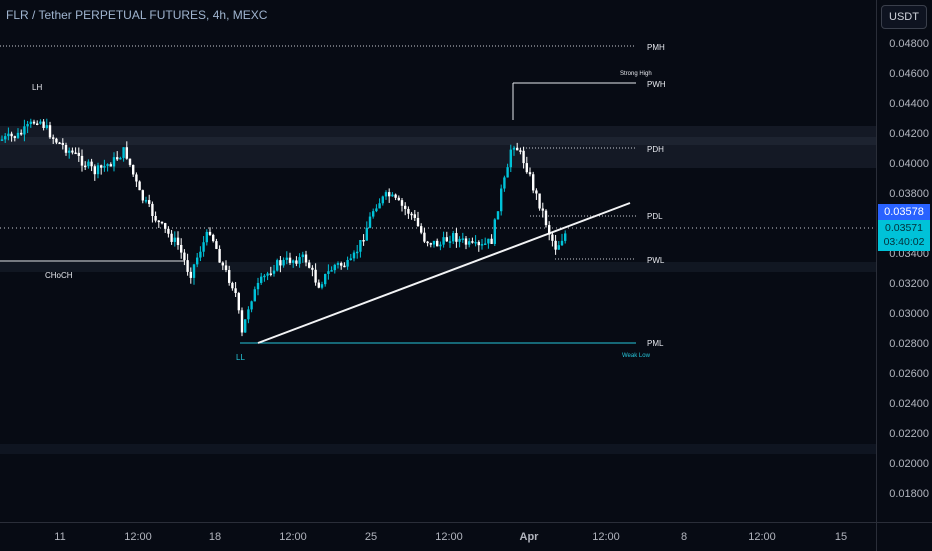 The width and height of the screenshot is (932, 551). I want to click on time-axis: 11 12:00 18 12:00 25 12:00 Apr 12:00 8 12:00 15, so click(438, 536).